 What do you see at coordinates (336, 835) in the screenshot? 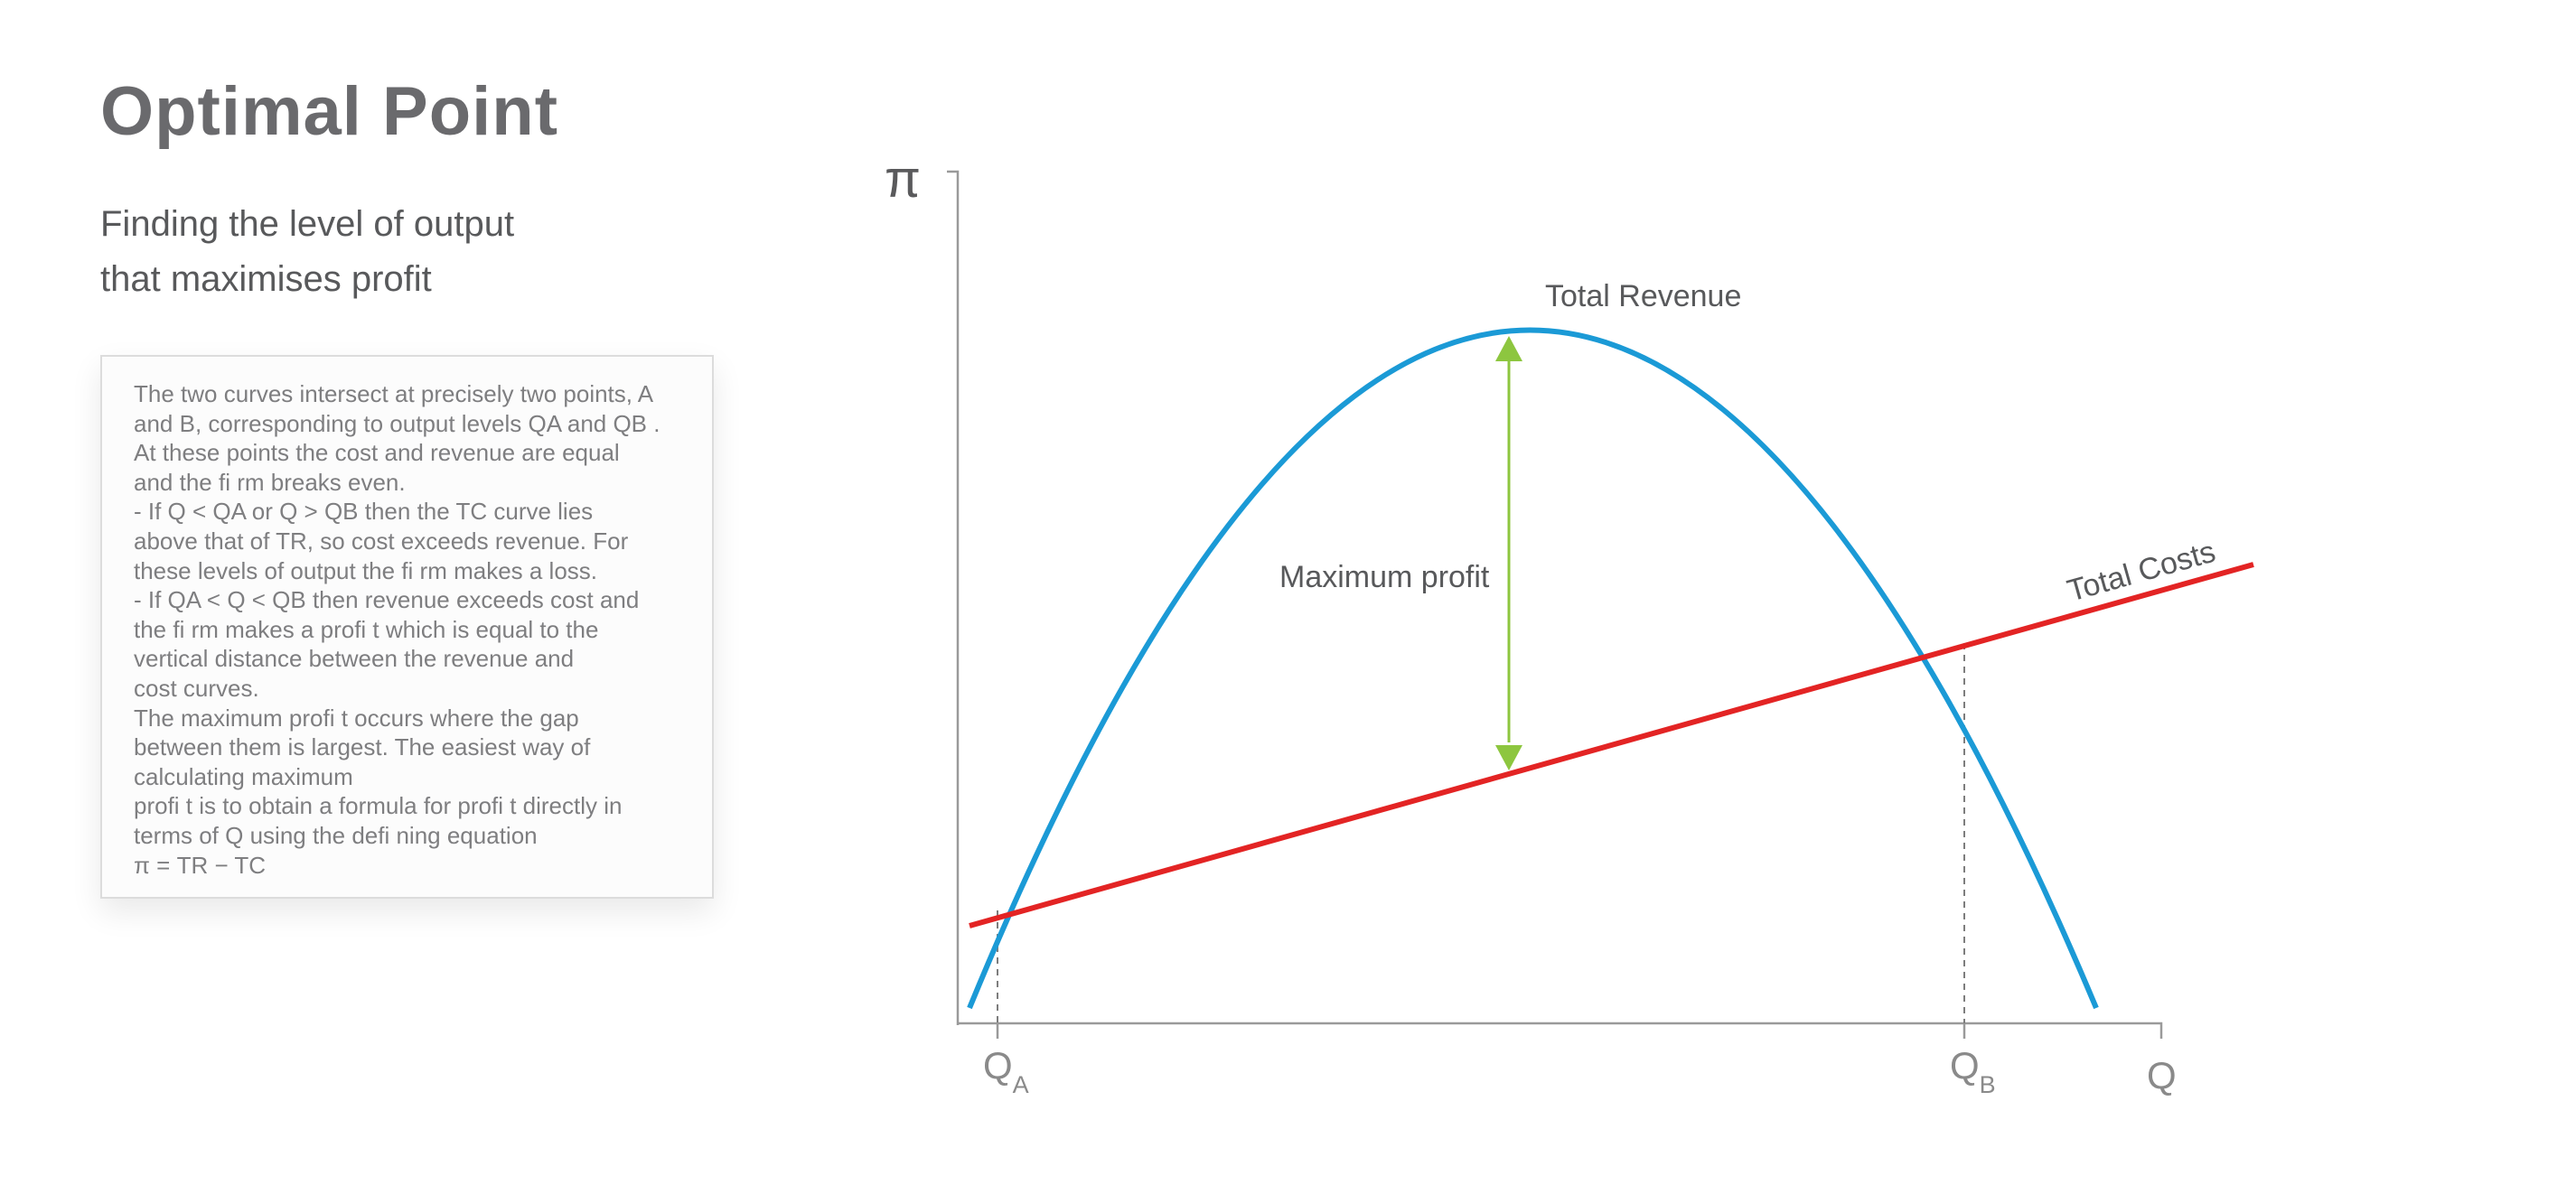
I see `explanation-line: terms of Q using the defi ning equation` at bounding box center [336, 835].